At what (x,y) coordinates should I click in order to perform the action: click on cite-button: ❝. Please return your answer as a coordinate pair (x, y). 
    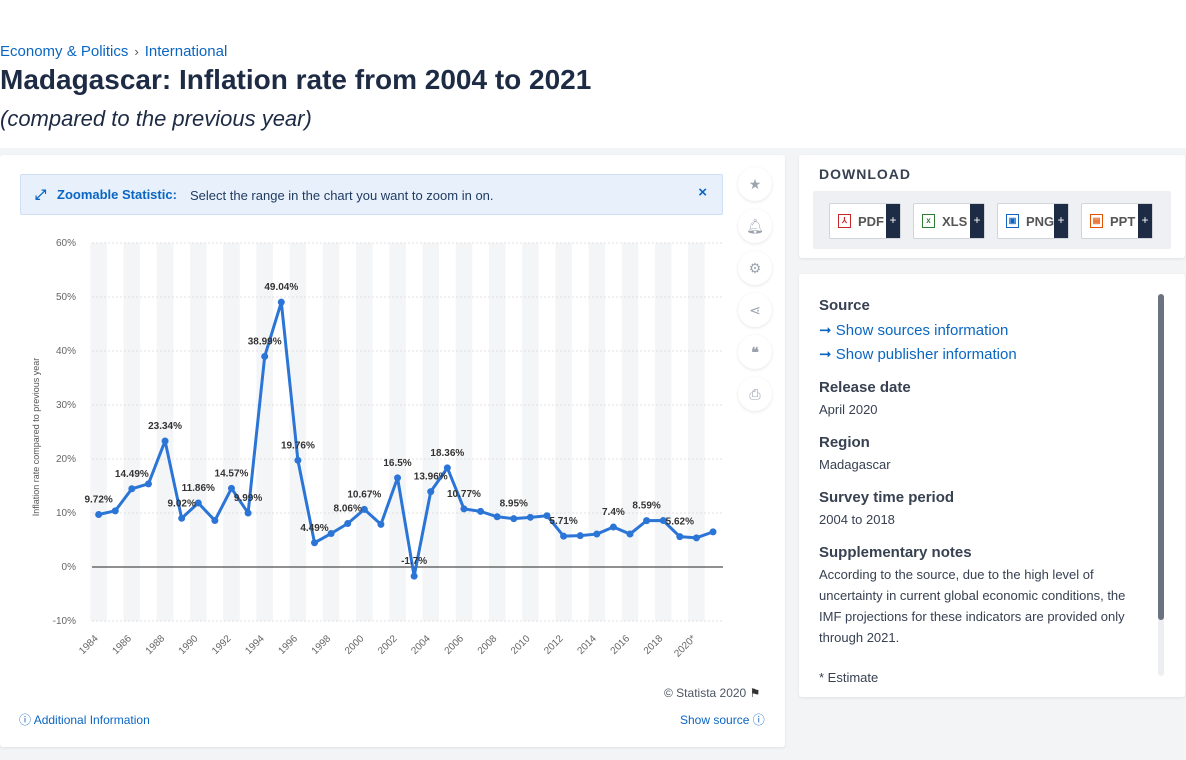
    Looking at the image, I should click on (755, 352).